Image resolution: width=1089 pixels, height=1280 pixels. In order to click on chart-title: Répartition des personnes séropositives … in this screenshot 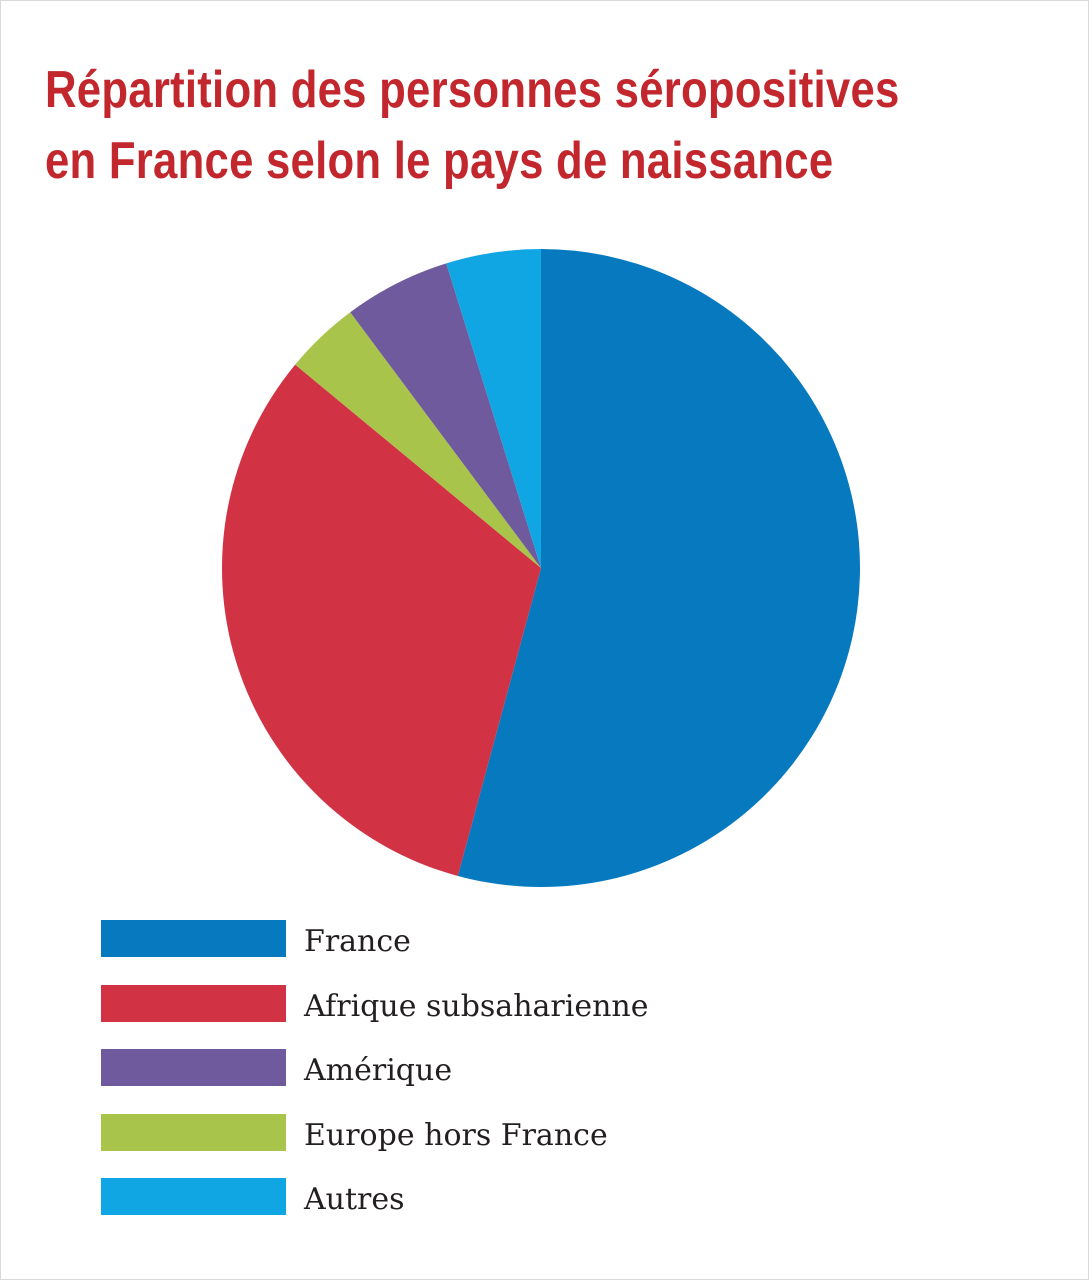, I will do `click(472, 126)`.